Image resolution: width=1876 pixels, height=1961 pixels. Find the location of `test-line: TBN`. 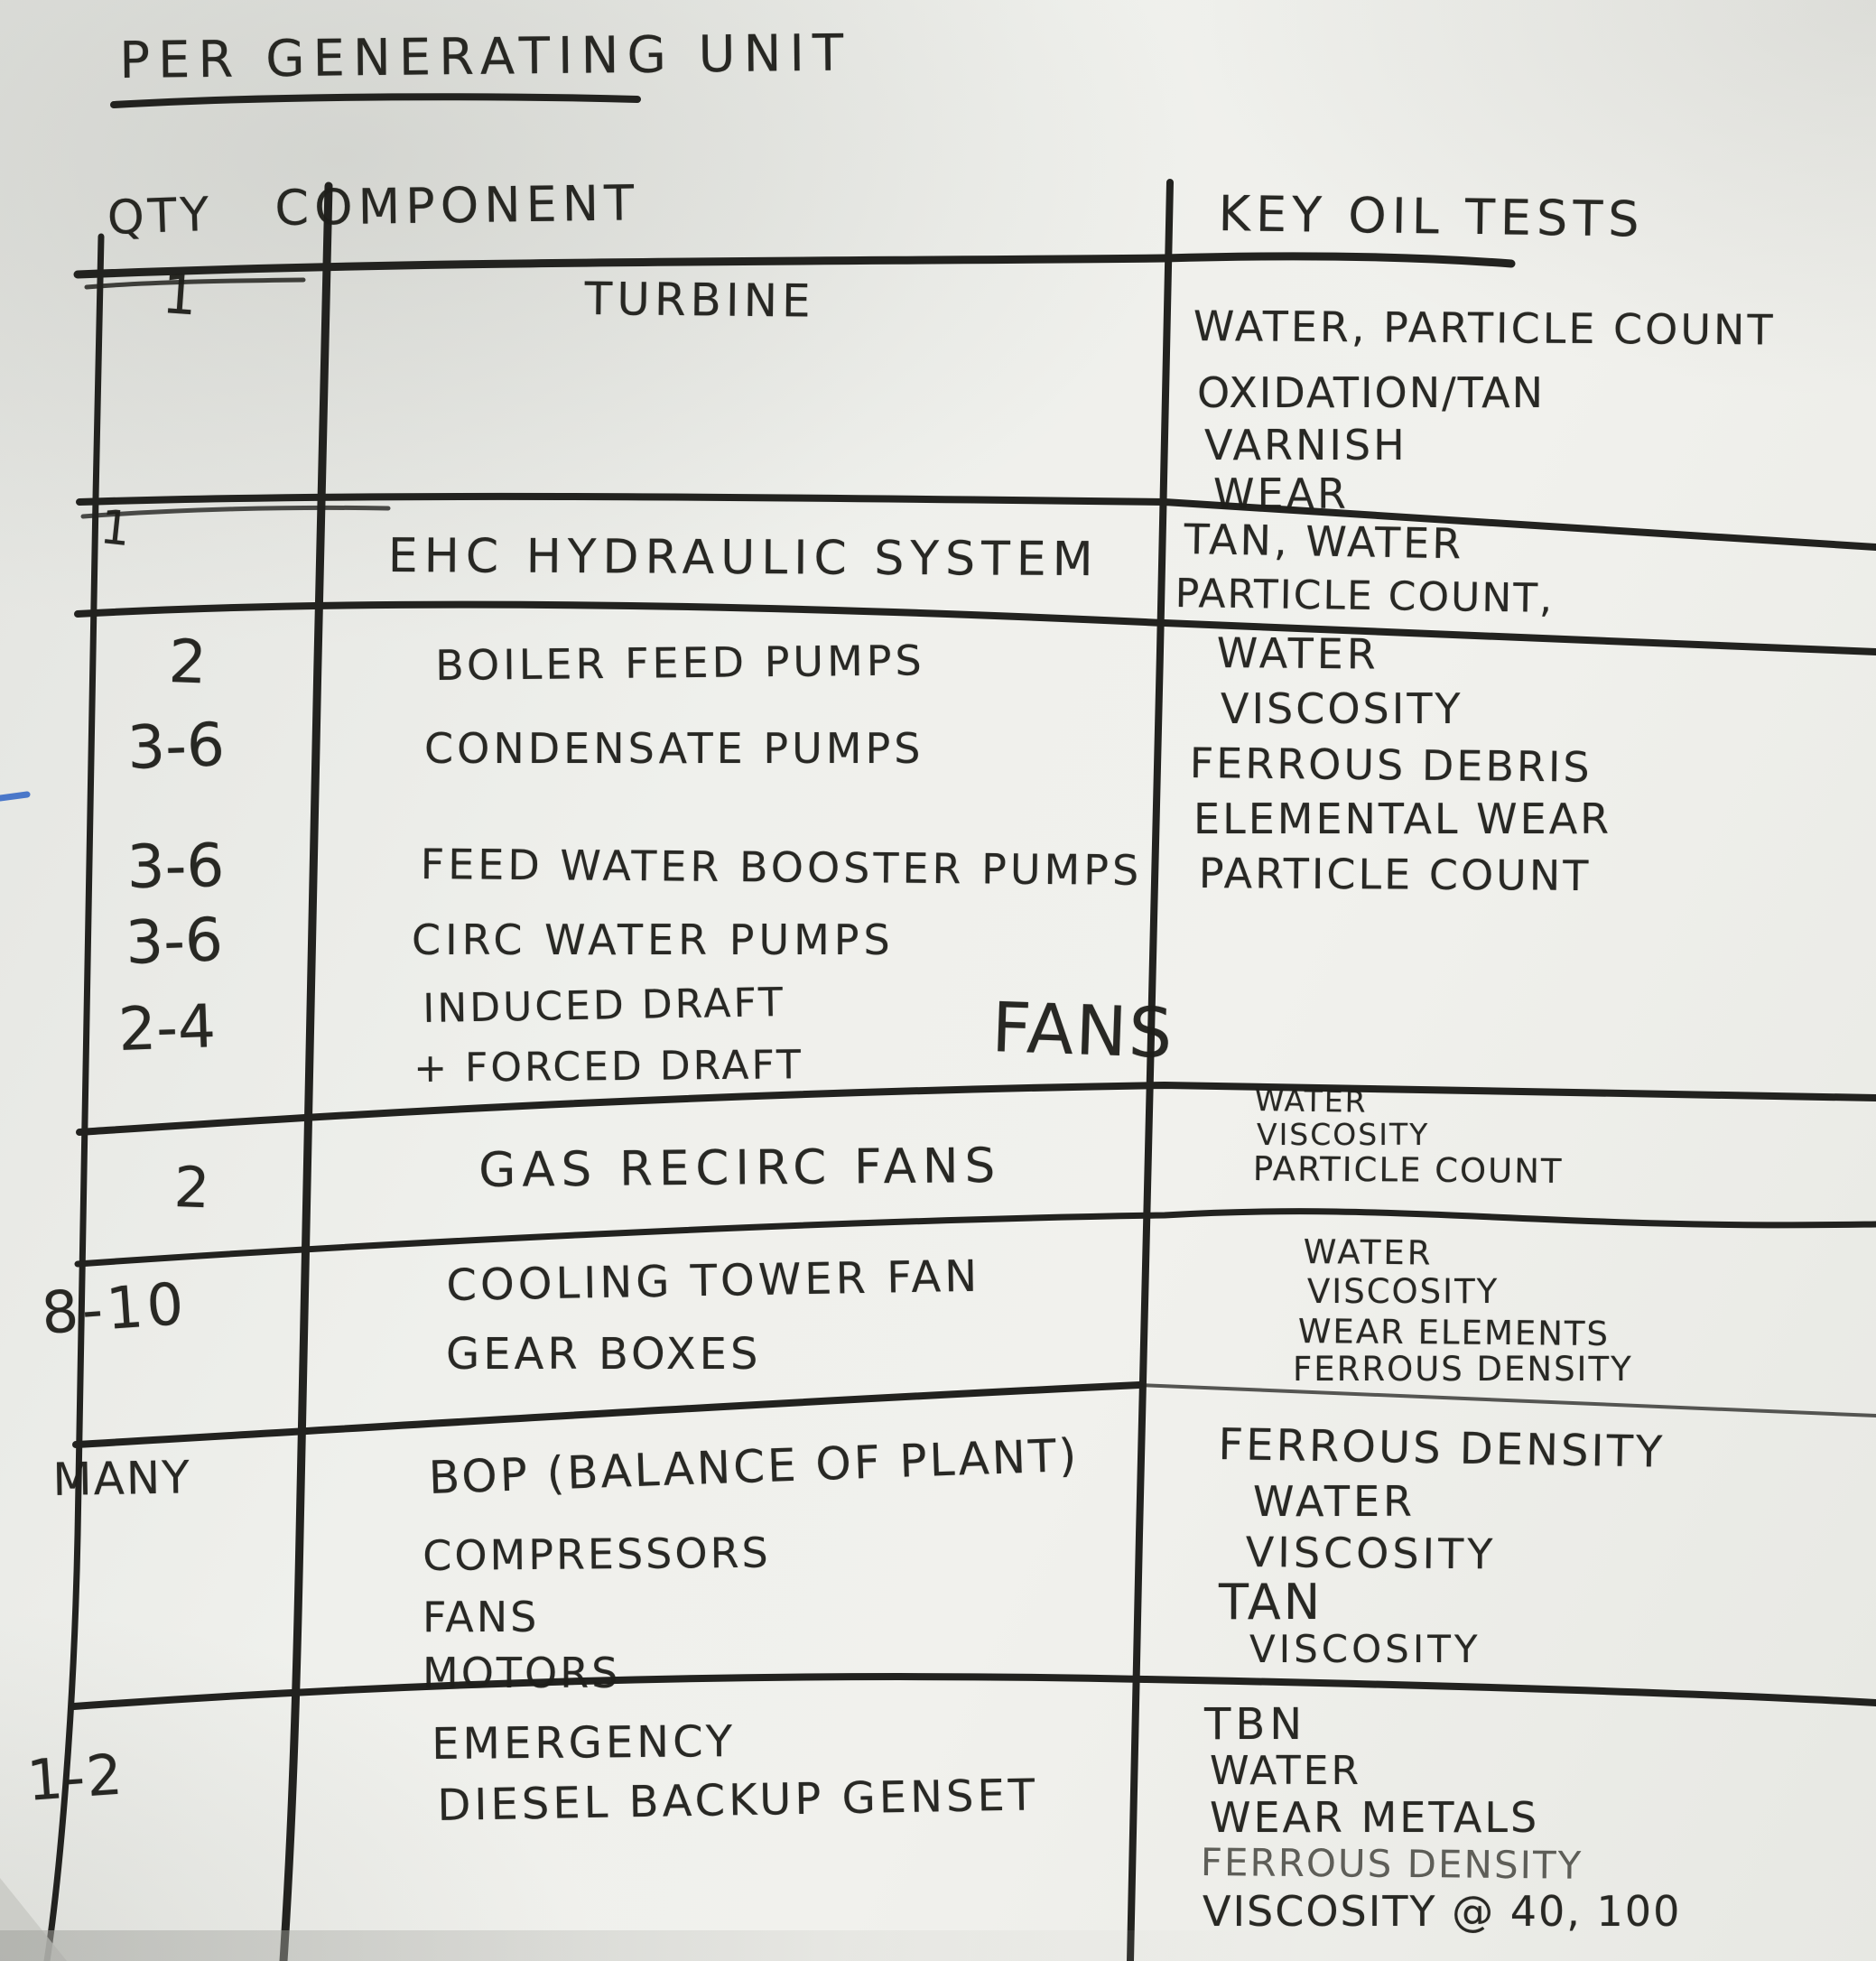

test-line: TBN is located at coordinates (1256, 1724).